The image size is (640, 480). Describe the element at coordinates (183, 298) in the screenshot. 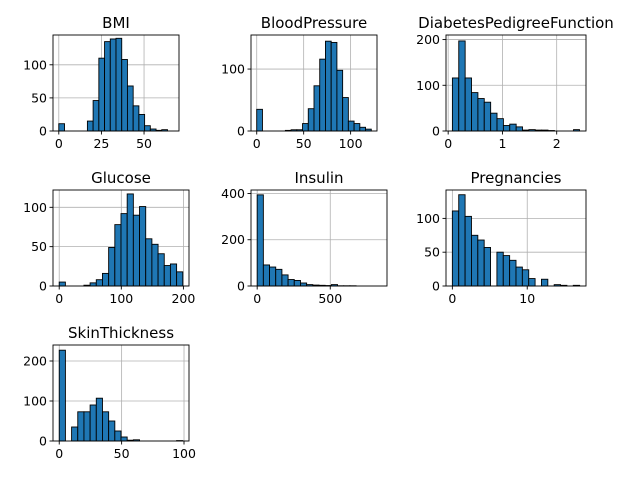

I see `x-tick-label: 200` at that location.